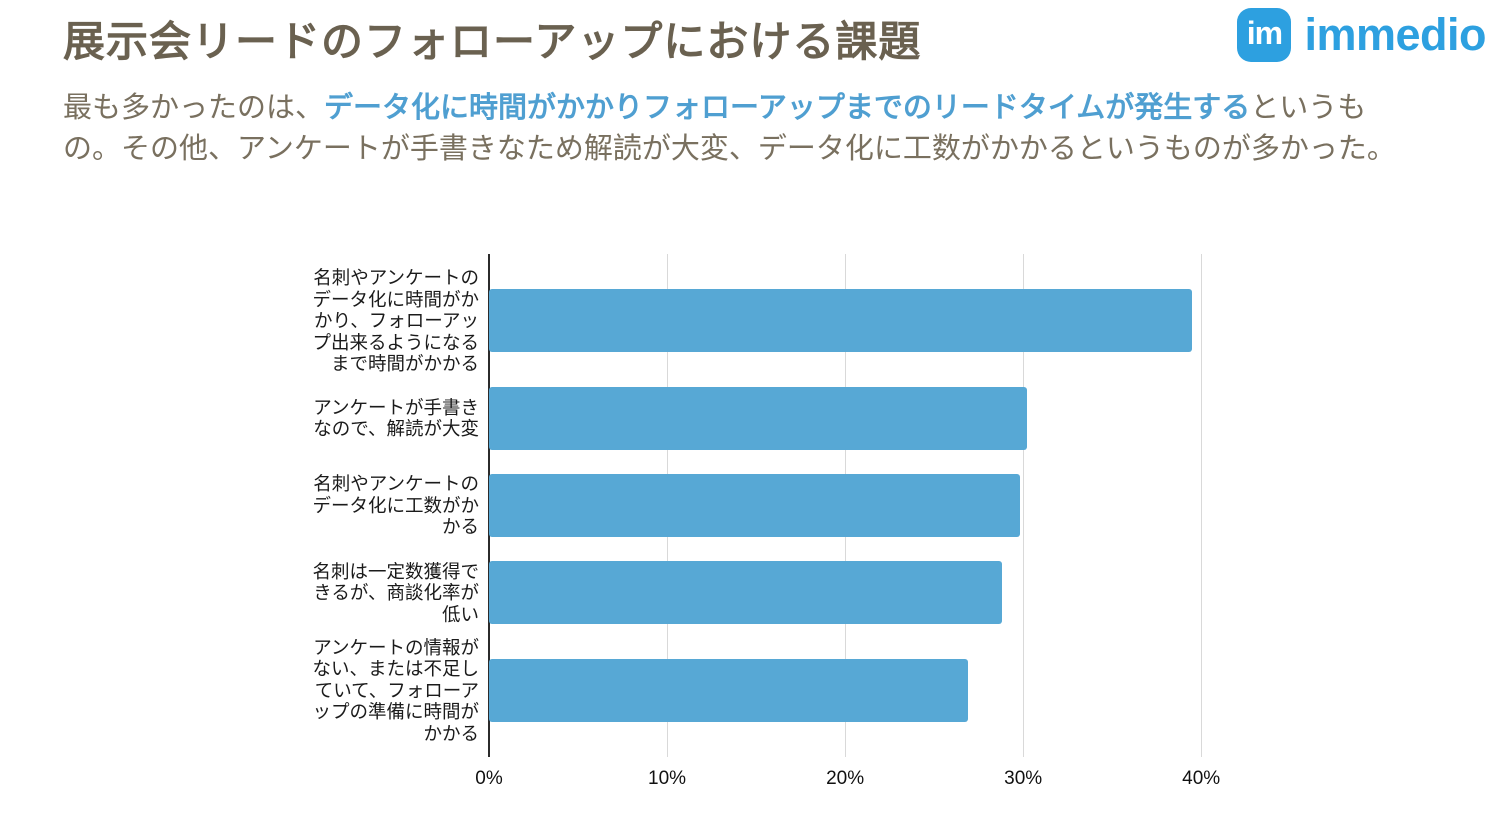  I want to click on chart-row: アンケートが手書き なので、解読が大変, so click(757, 418).